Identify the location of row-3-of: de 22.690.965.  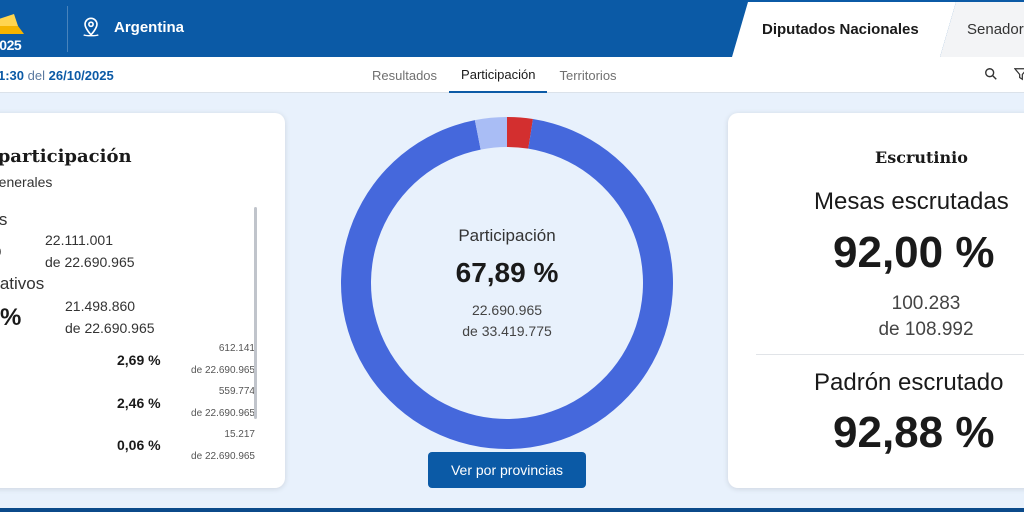
(223, 455).